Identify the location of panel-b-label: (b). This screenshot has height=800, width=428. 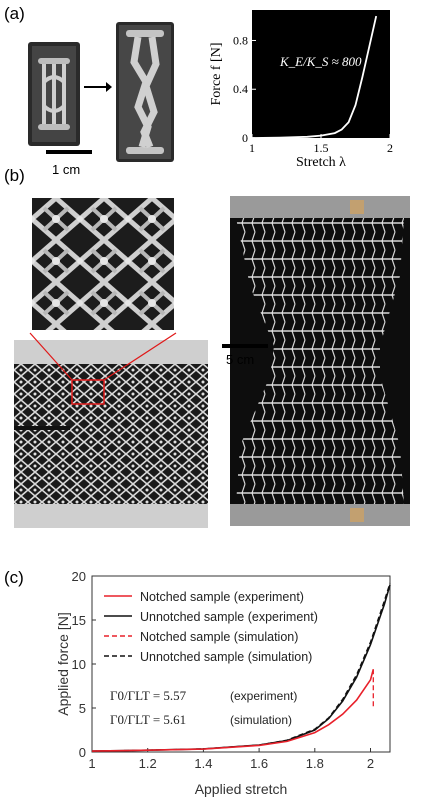
(14, 175).